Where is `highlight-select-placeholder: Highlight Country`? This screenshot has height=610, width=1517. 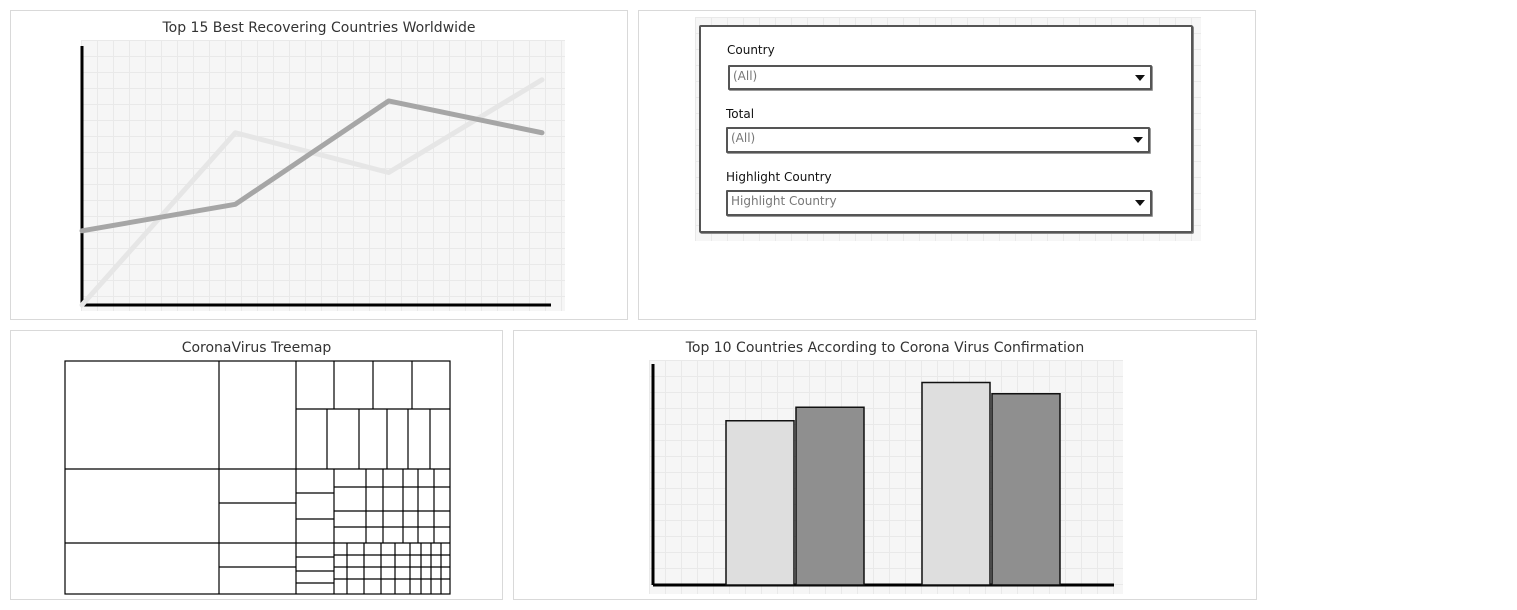 highlight-select-placeholder: Highlight Country is located at coordinates (784, 201).